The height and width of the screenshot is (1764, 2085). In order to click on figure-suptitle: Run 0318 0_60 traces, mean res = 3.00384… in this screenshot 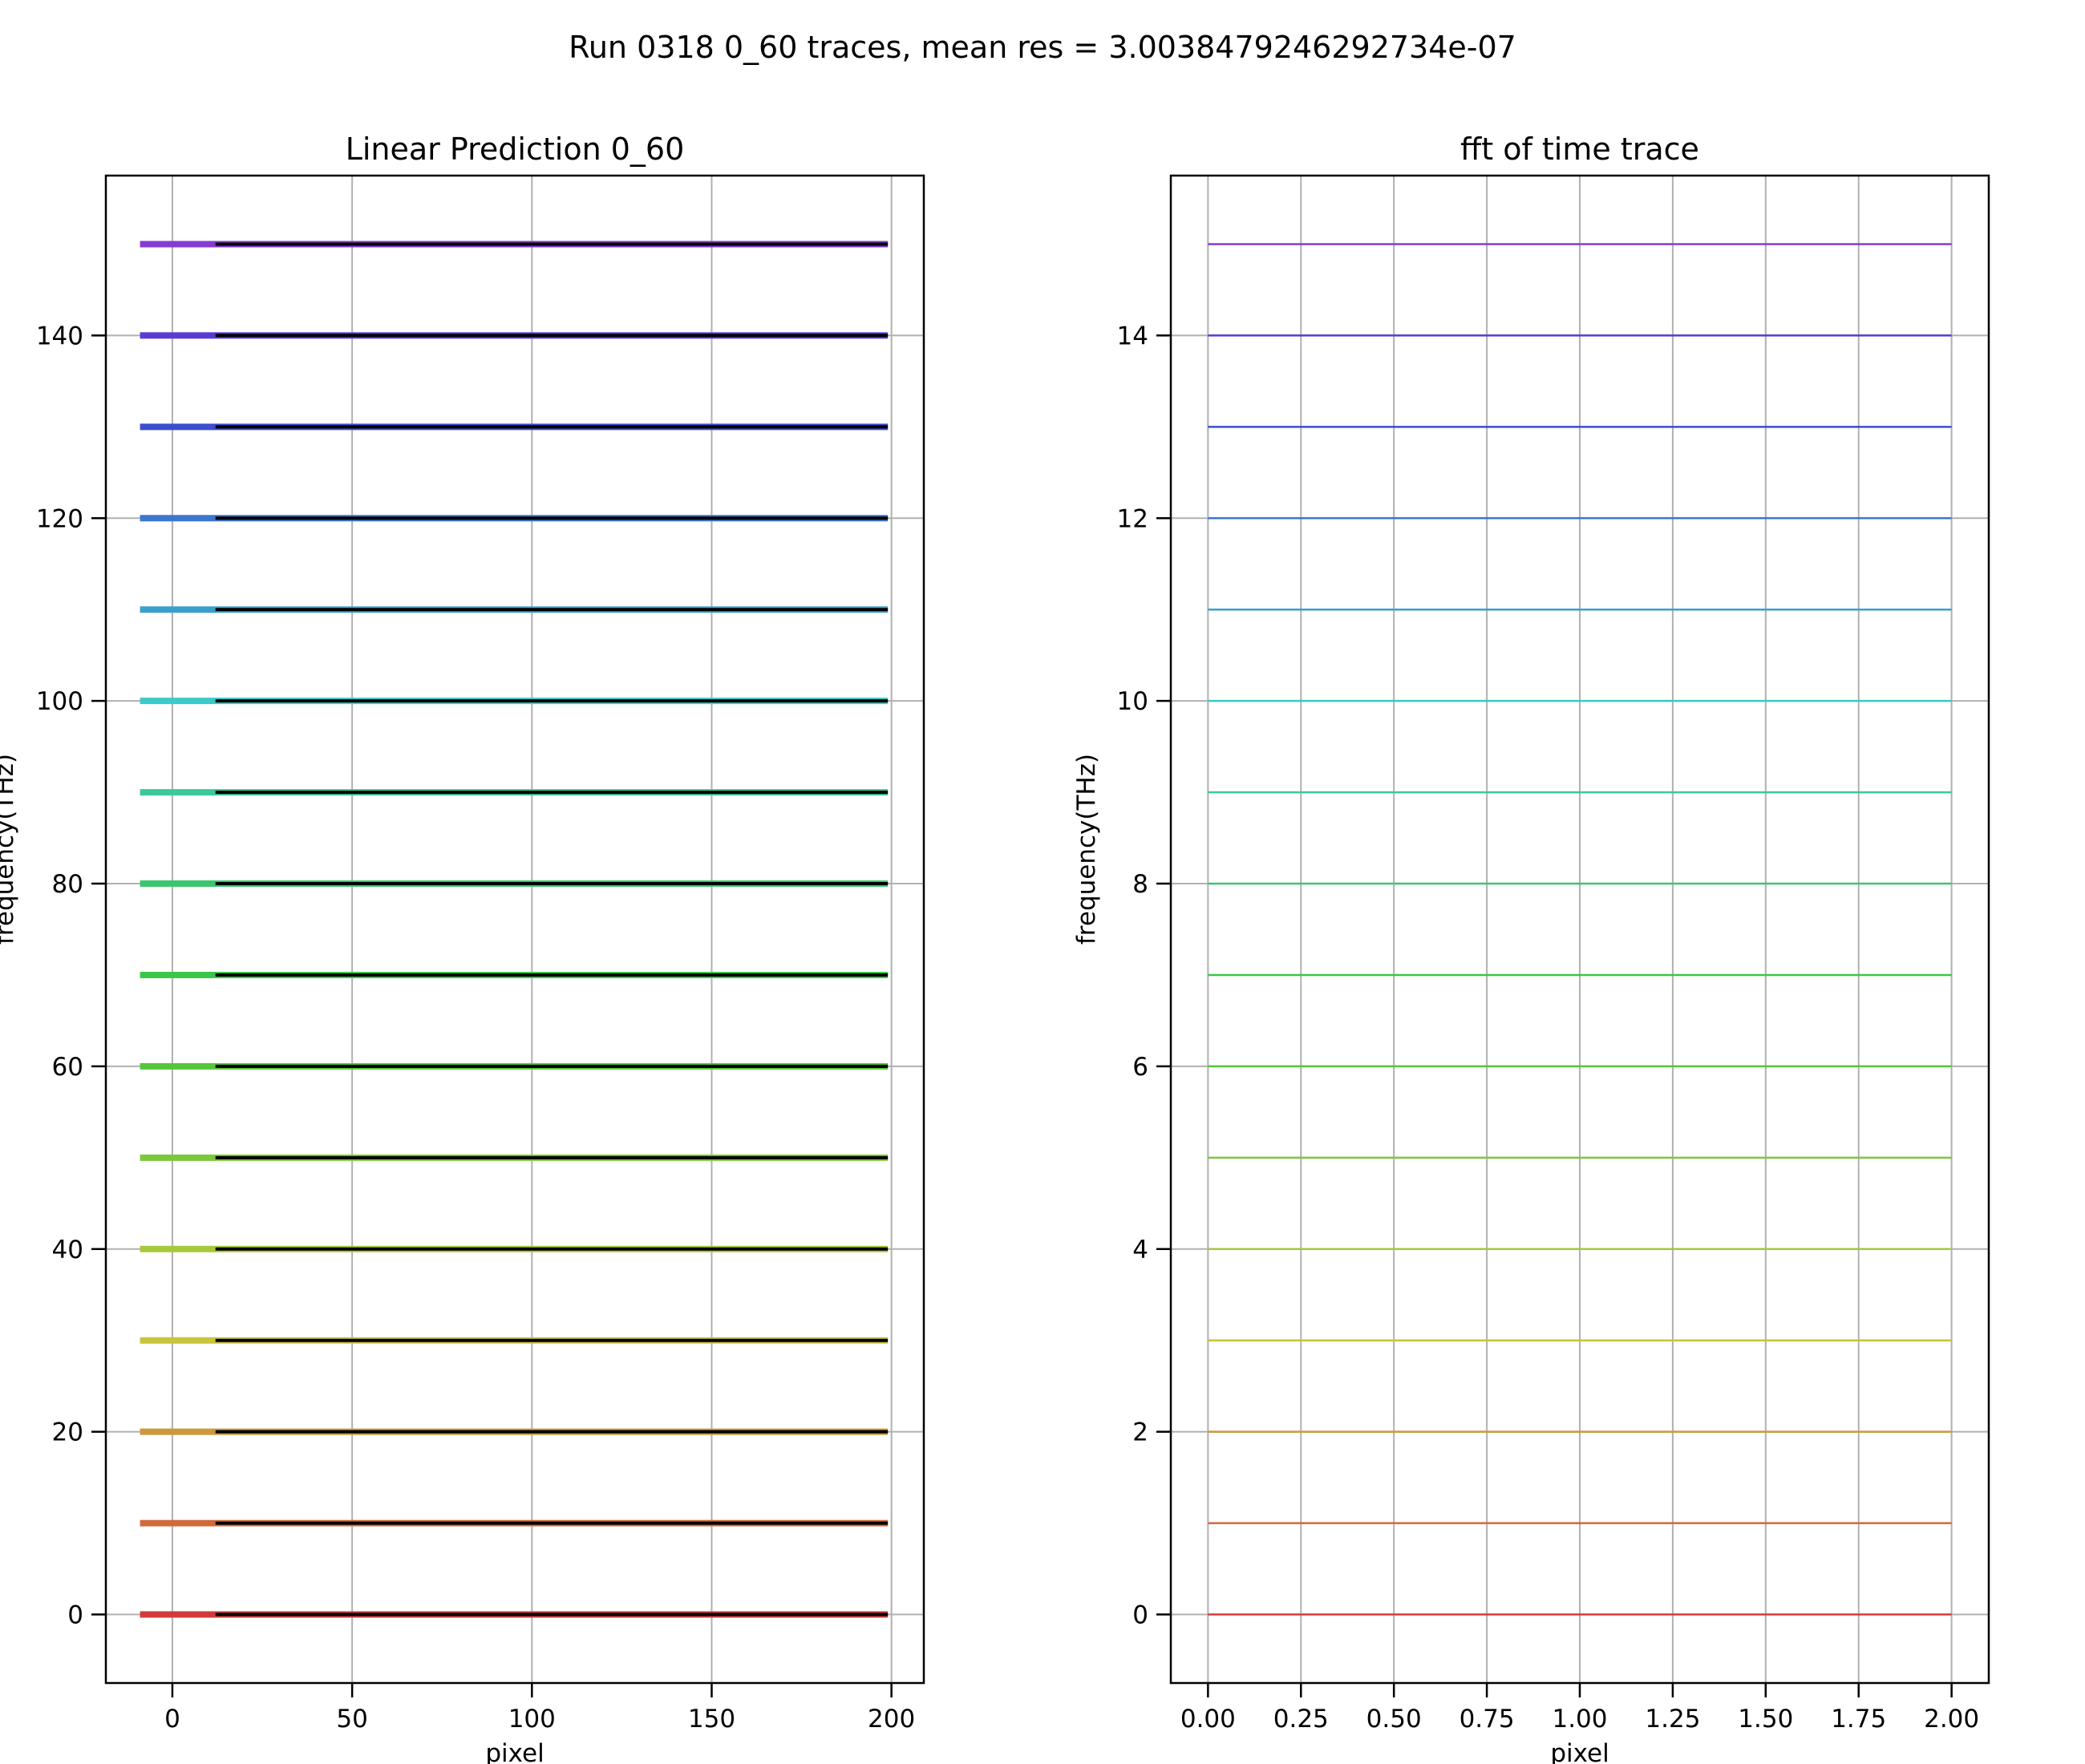, I will do `click(1042, 47)`.